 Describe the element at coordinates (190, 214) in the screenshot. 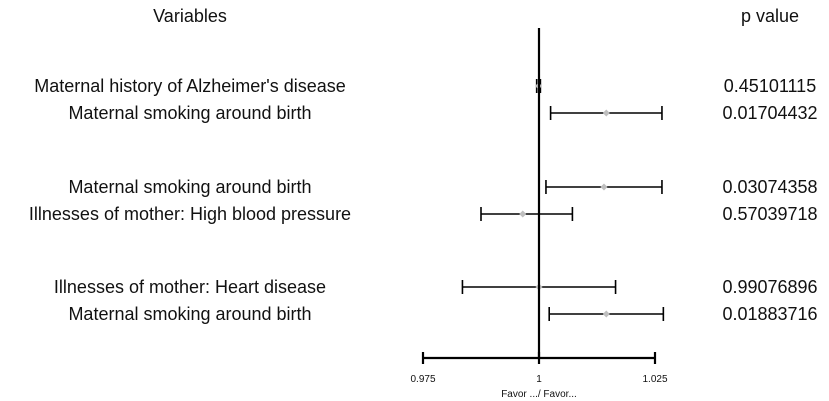

I see `row-label: Illnesses of mother: High blood pressure` at that location.